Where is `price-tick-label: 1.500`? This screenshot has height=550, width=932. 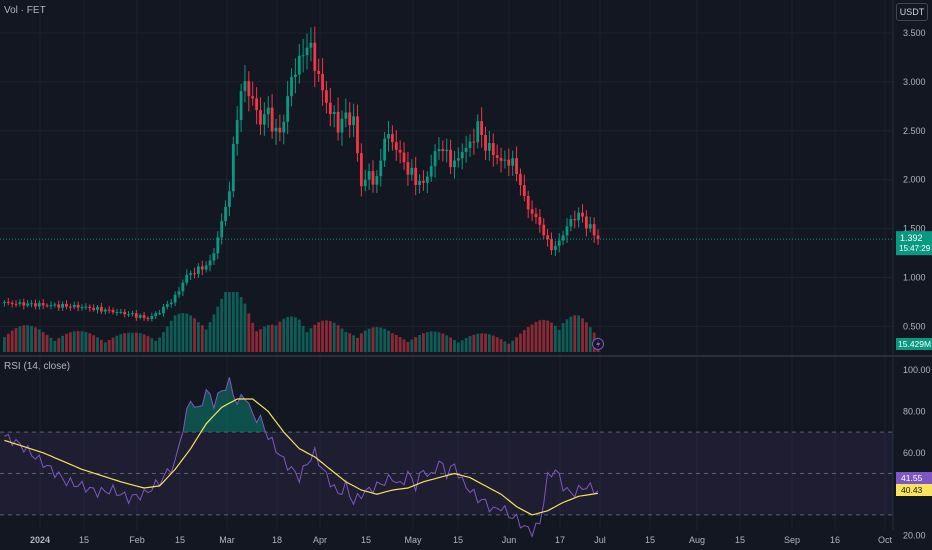 price-tick-label: 1.500 is located at coordinates (914, 229).